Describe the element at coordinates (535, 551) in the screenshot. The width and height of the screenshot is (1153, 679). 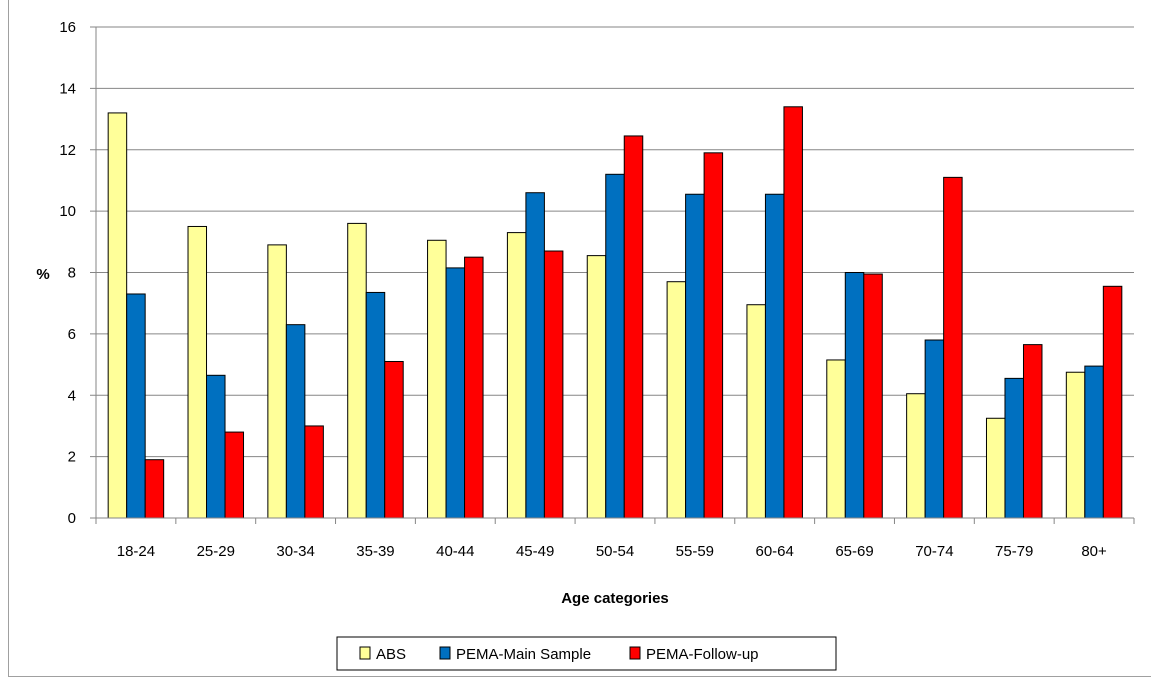
I see `x-tick-label: 45-49` at that location.